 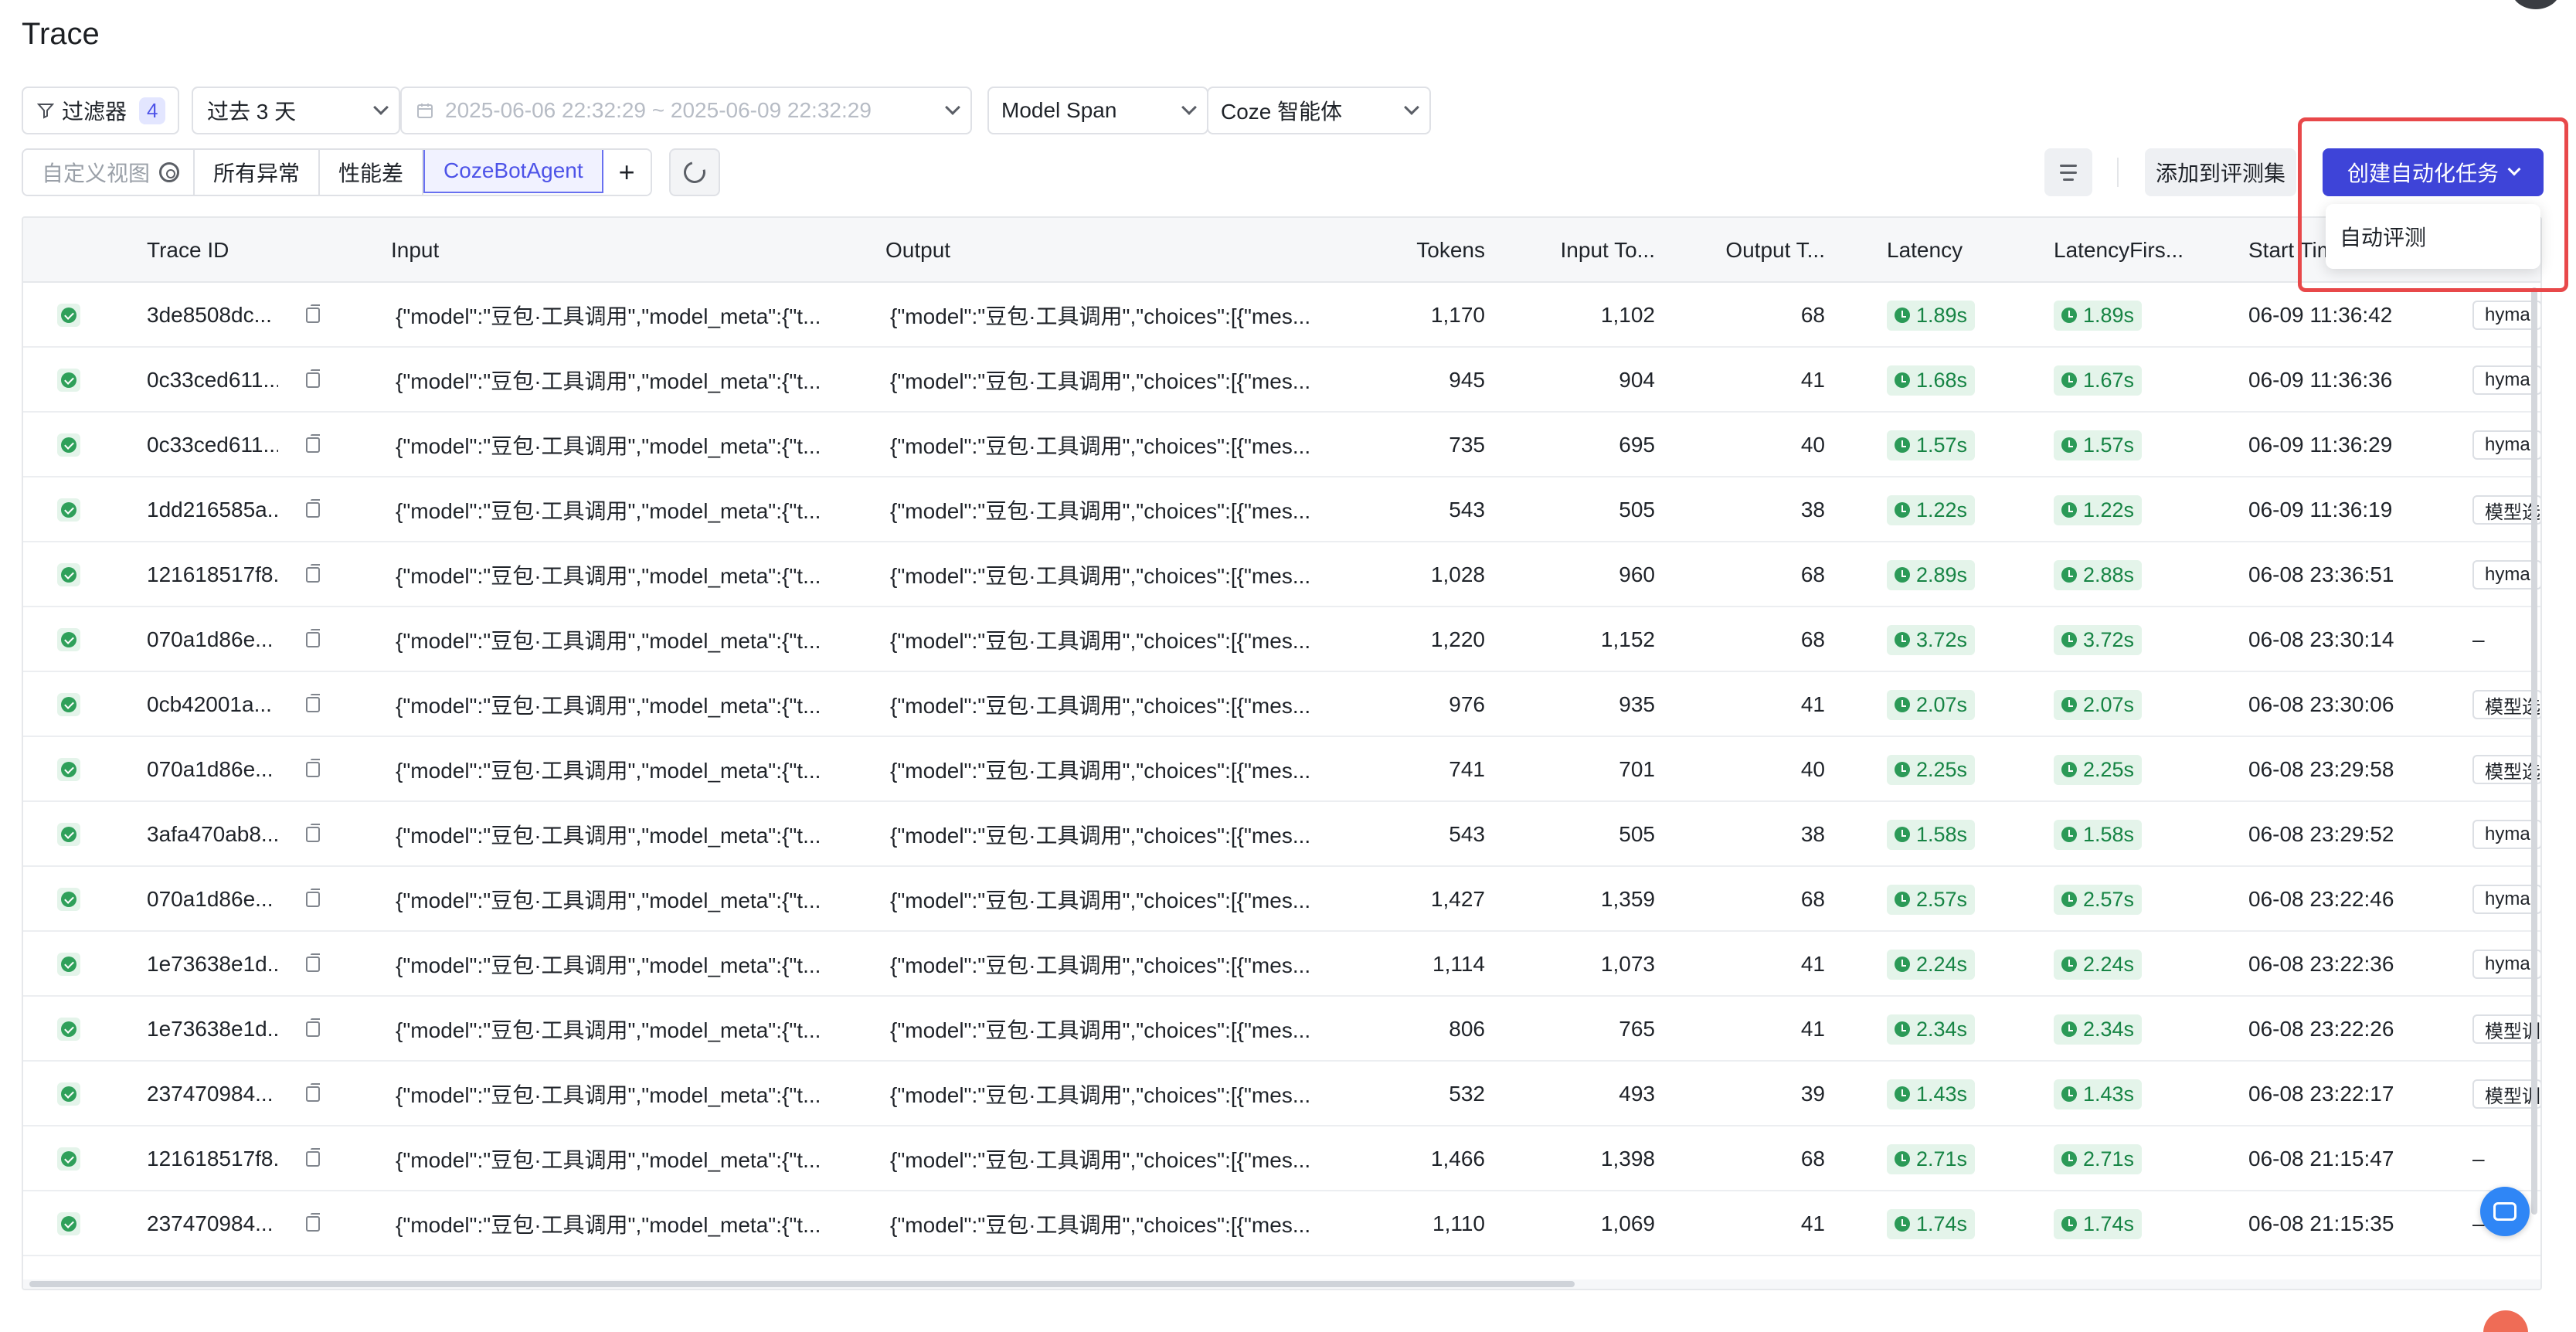 I want to click on output-tokens-cell-text: 68, so click(x=1812, y=899).